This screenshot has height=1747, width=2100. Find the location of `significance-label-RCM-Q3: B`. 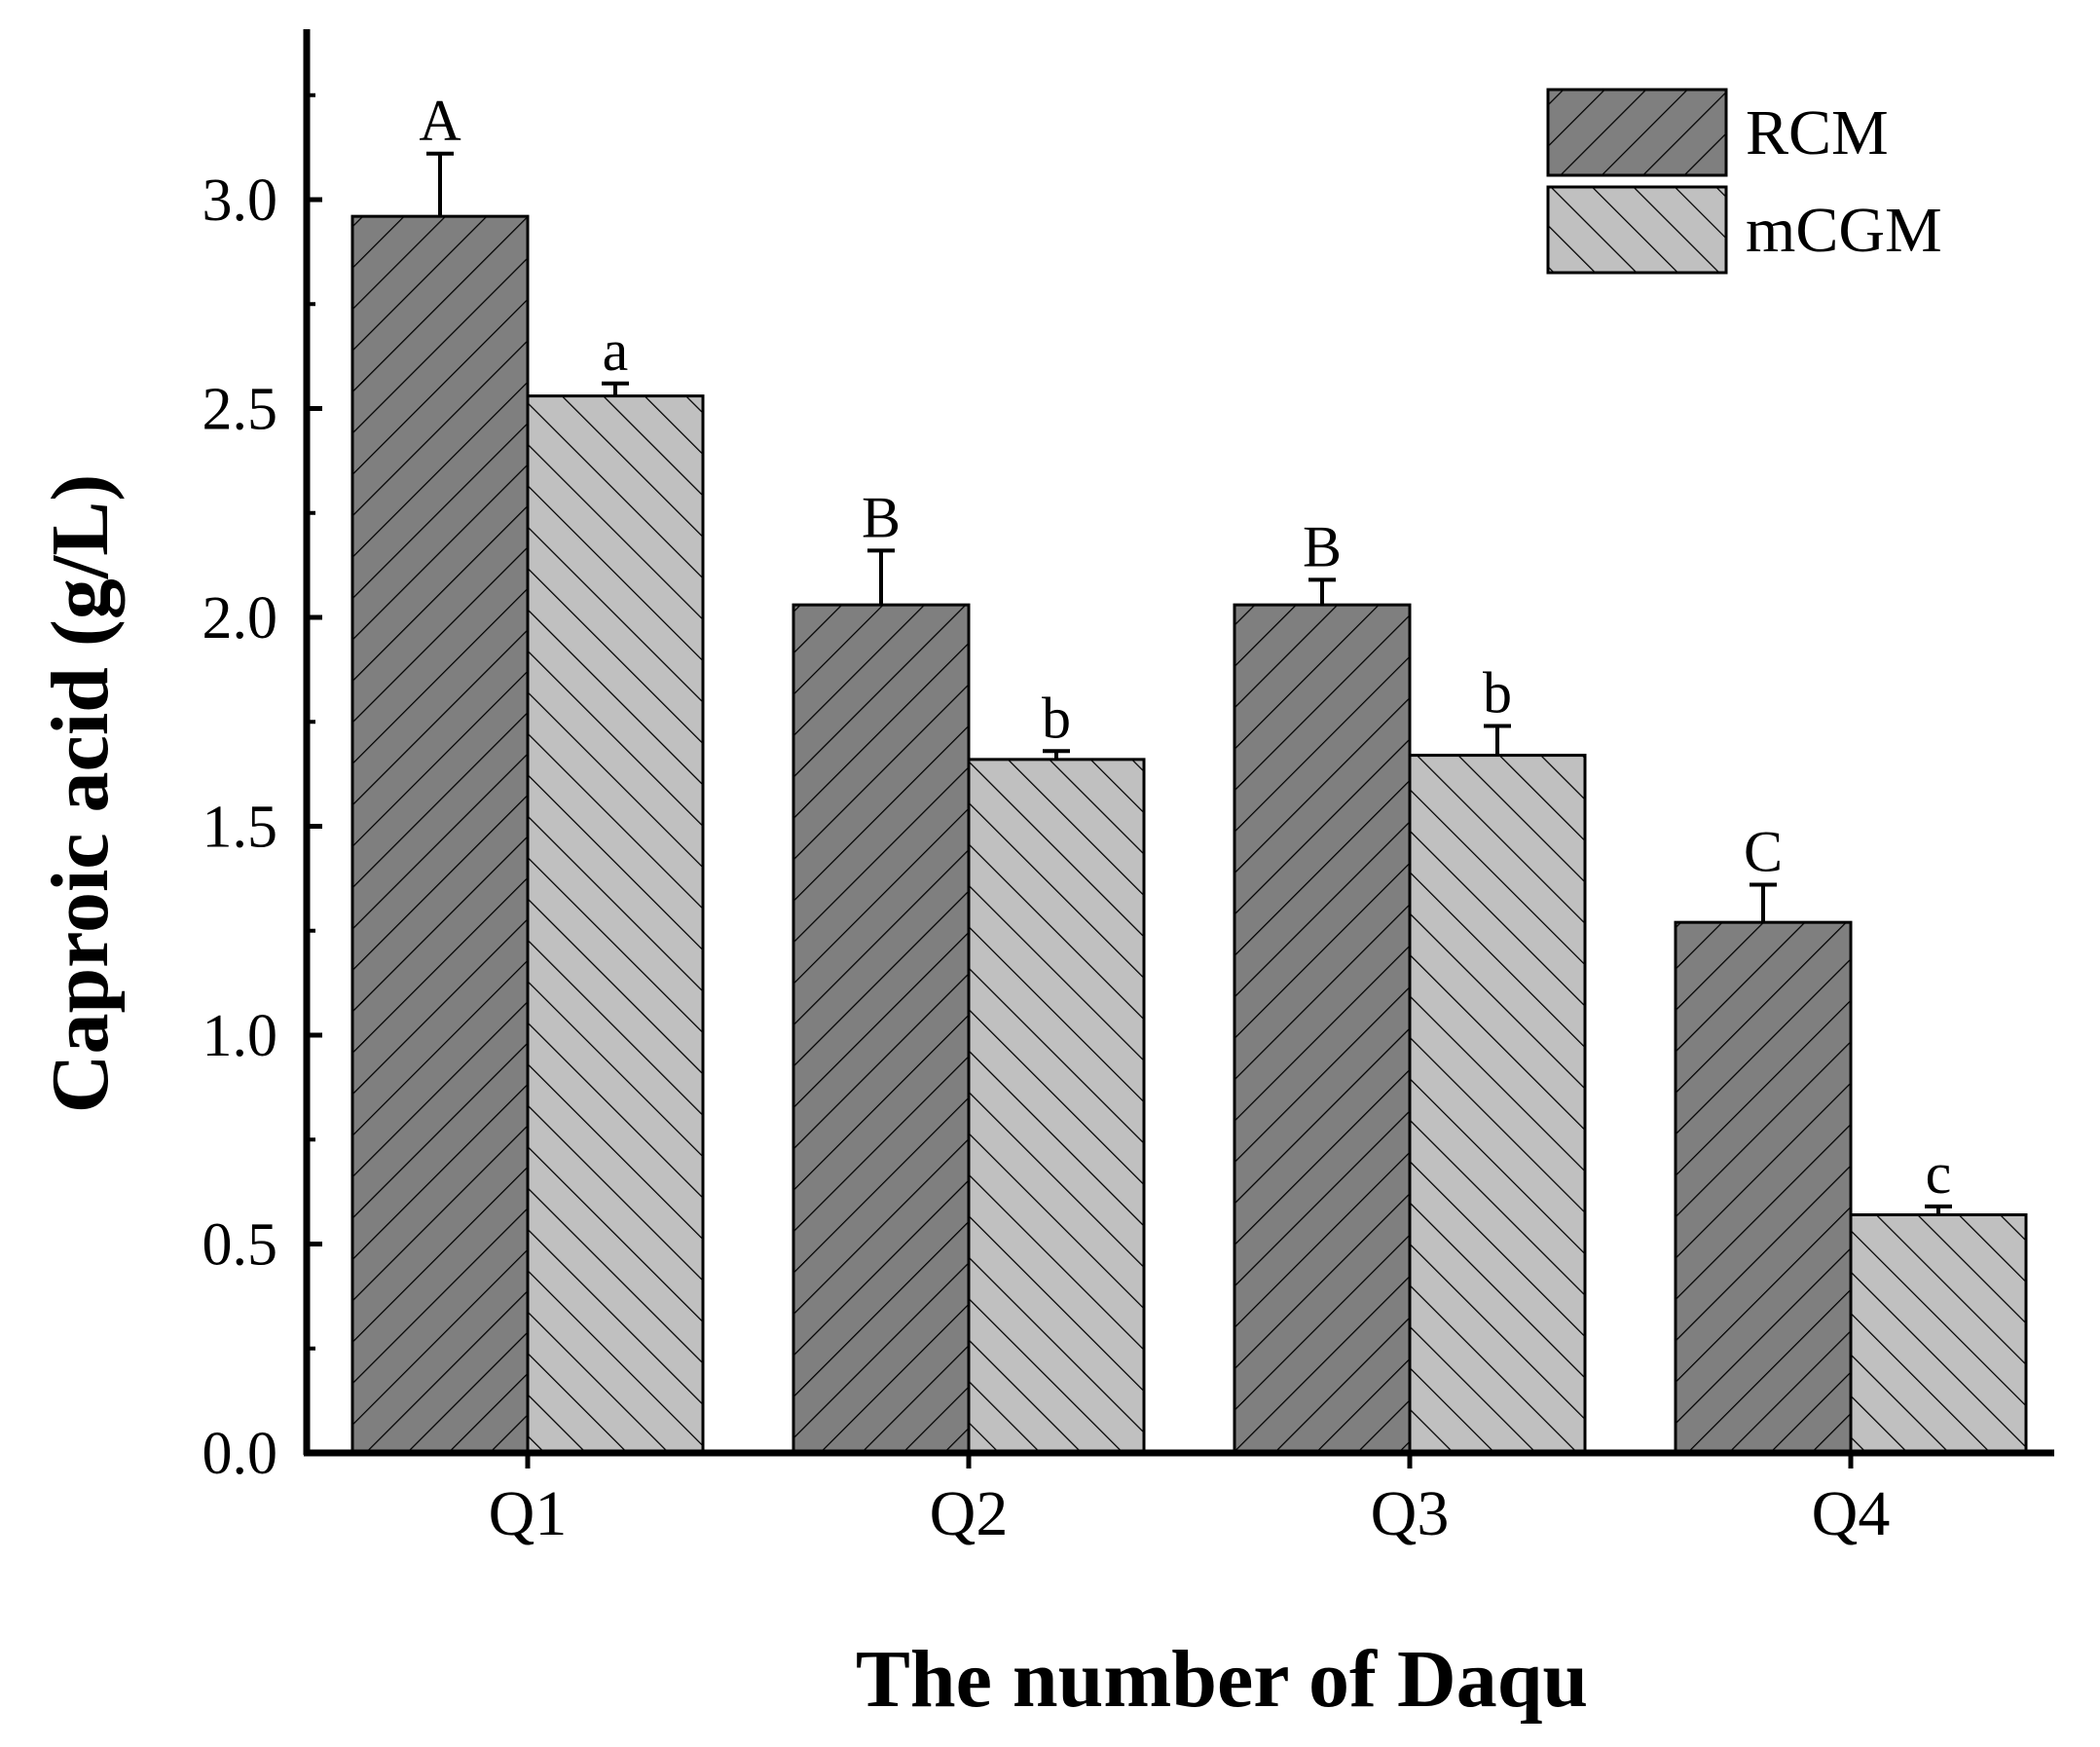

significance-label-RCM-Q3: B is located at coordinates (1322, 546).